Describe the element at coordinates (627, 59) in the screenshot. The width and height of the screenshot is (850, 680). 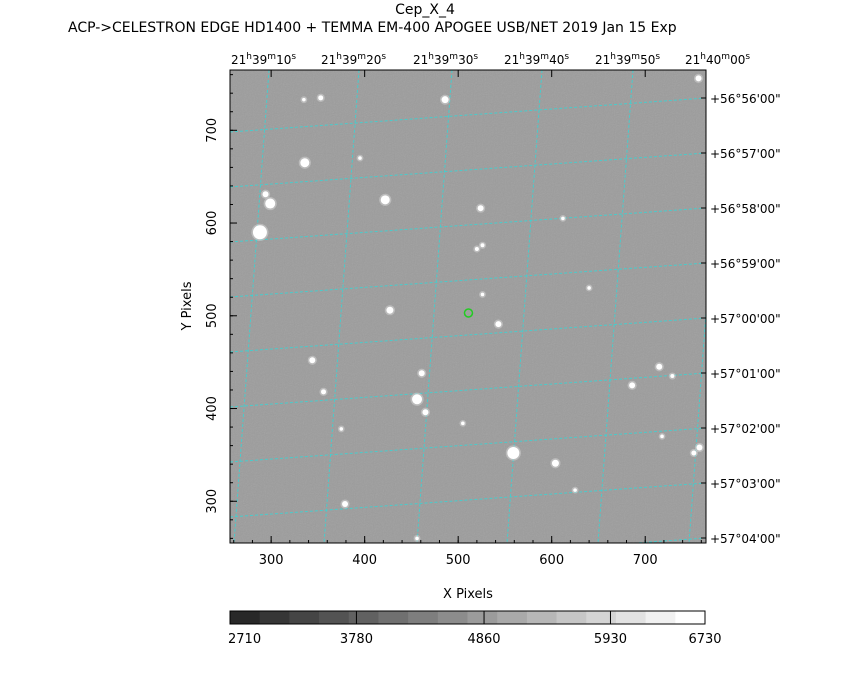
I see `ra-label: 21h39m50s` at that location.